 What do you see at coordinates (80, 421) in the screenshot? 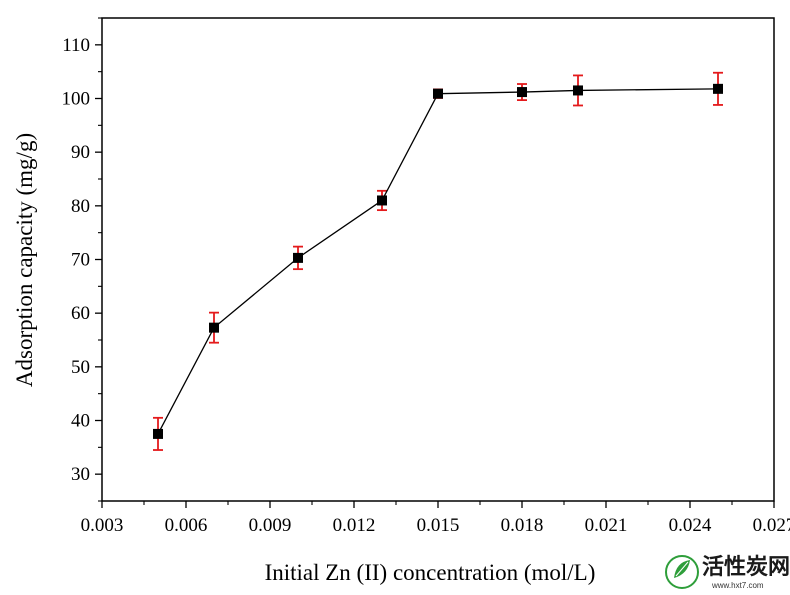
I see `y-tick-label: 40` at bounding box center [80, 421].